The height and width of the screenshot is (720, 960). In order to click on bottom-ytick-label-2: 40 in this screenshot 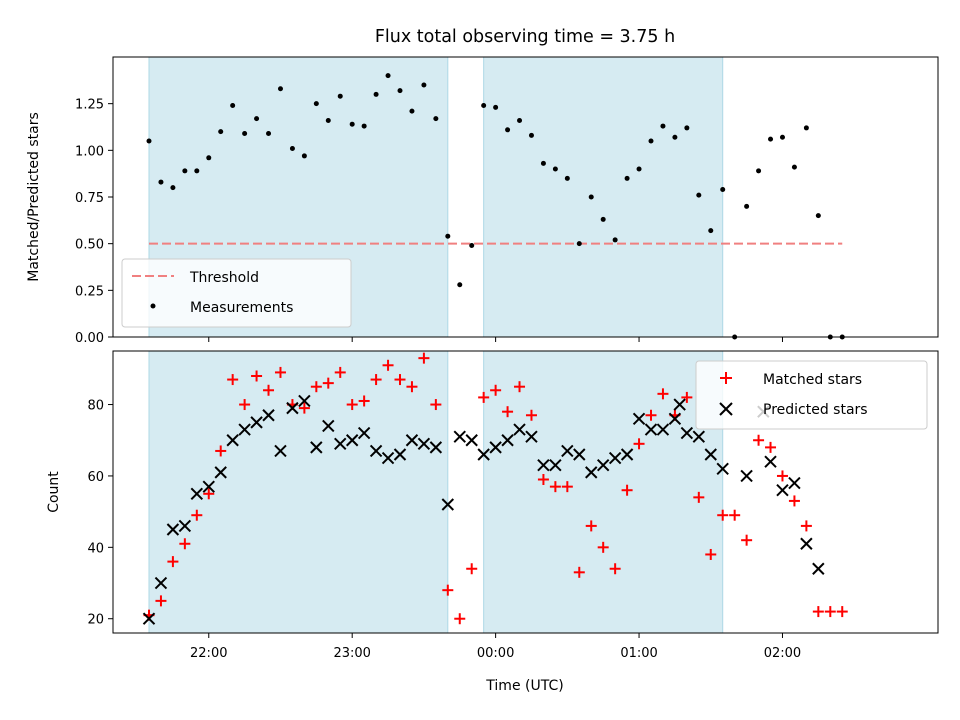, I will do `click(95, 548)`.